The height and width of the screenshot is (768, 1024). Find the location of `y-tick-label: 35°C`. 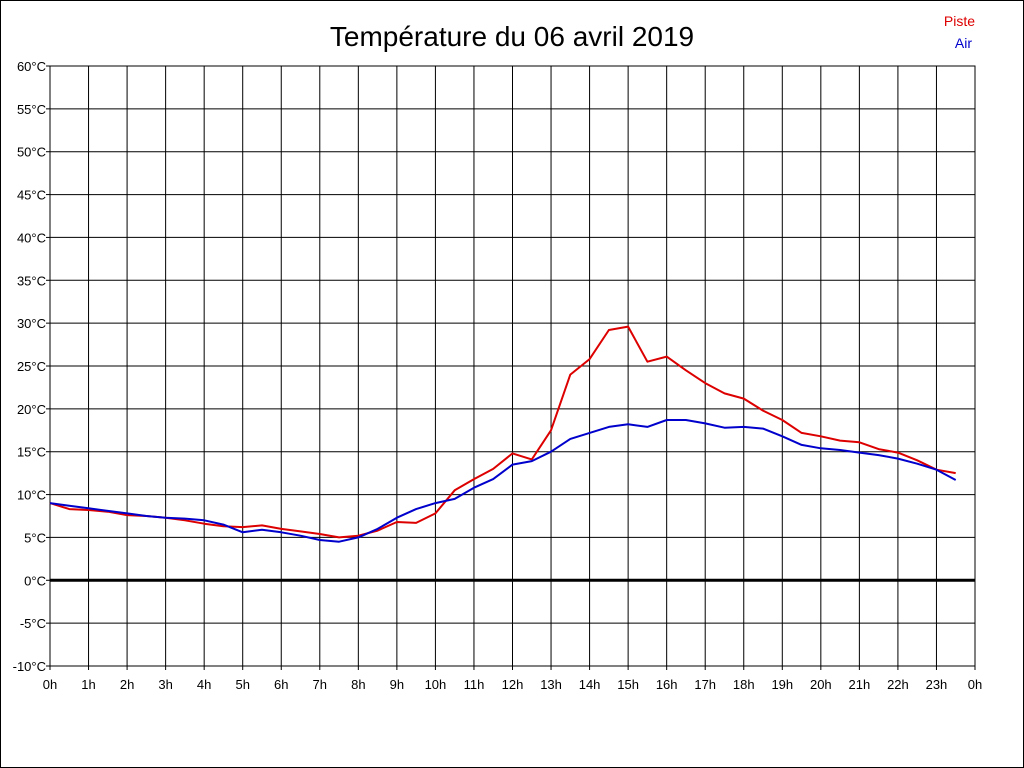

y-tick-label: 35°C is located at coordinates (31, 280).